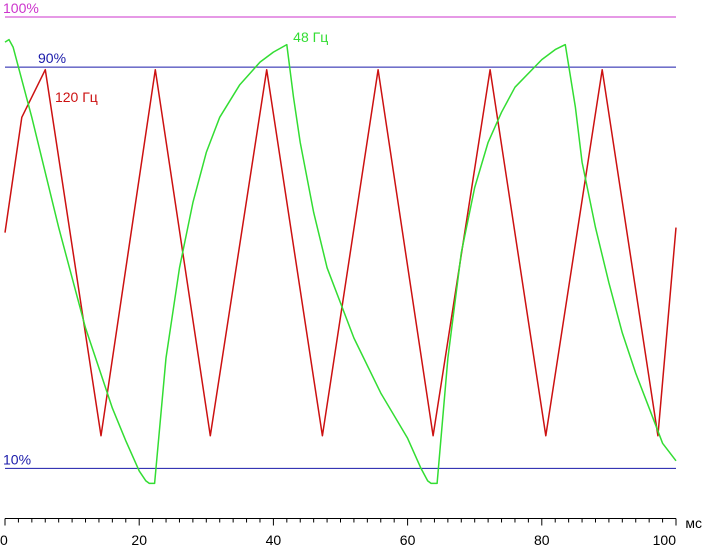 This screenshot has width=703, height=547. What do you see at coordinates (52, 58) in the screenshot?
I see `reference-line-label: 90%` at bounding box center [52, 58].